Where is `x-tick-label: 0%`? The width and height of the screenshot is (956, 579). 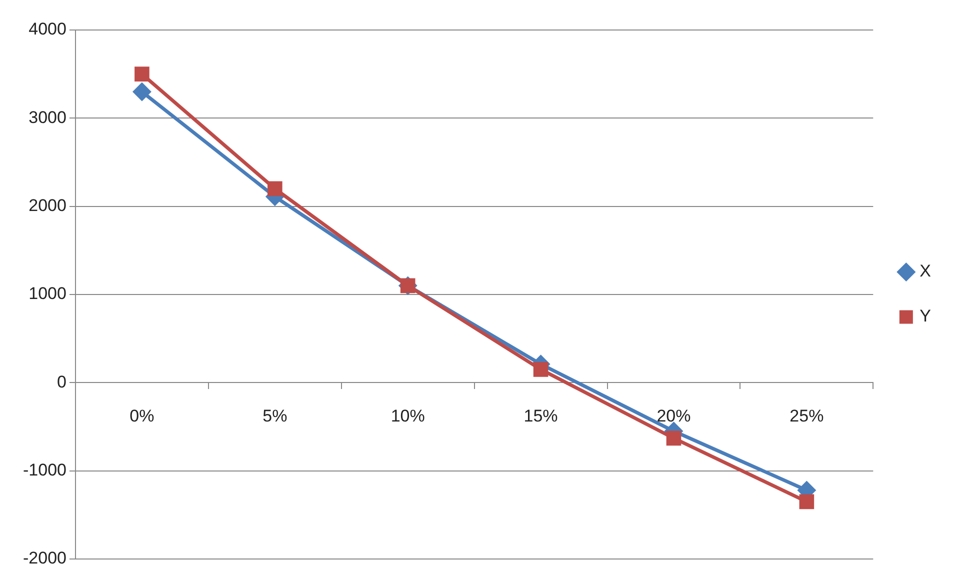 x-tick-label: 0% is located at coordinates (142, 416).